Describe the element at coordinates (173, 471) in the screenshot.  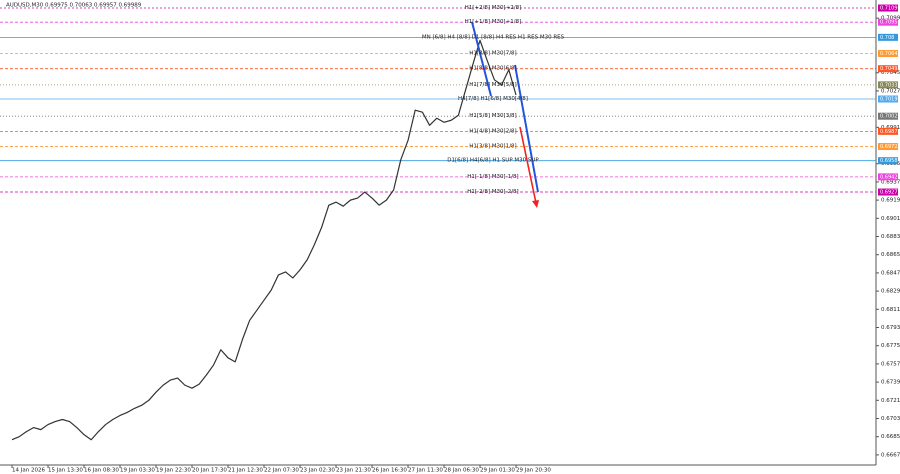
I see `x-tick-label: 19 Jan 22:30` at that location.